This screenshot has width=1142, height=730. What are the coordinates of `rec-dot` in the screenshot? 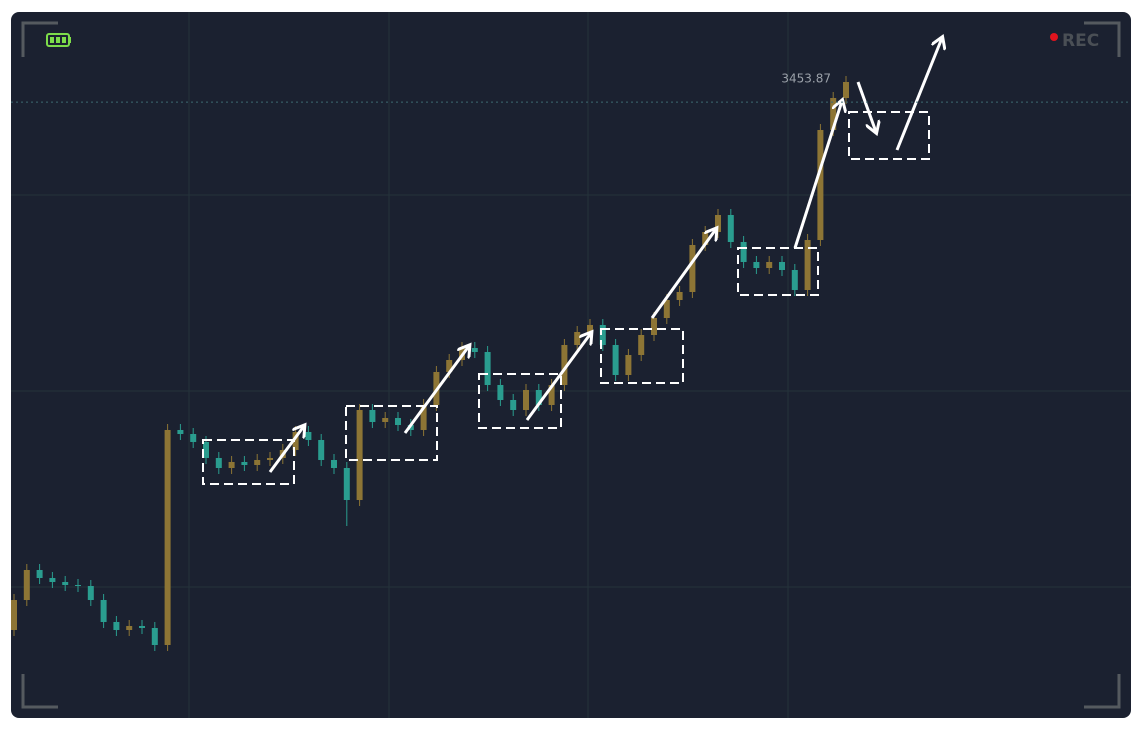 It's located at (1054, 37).